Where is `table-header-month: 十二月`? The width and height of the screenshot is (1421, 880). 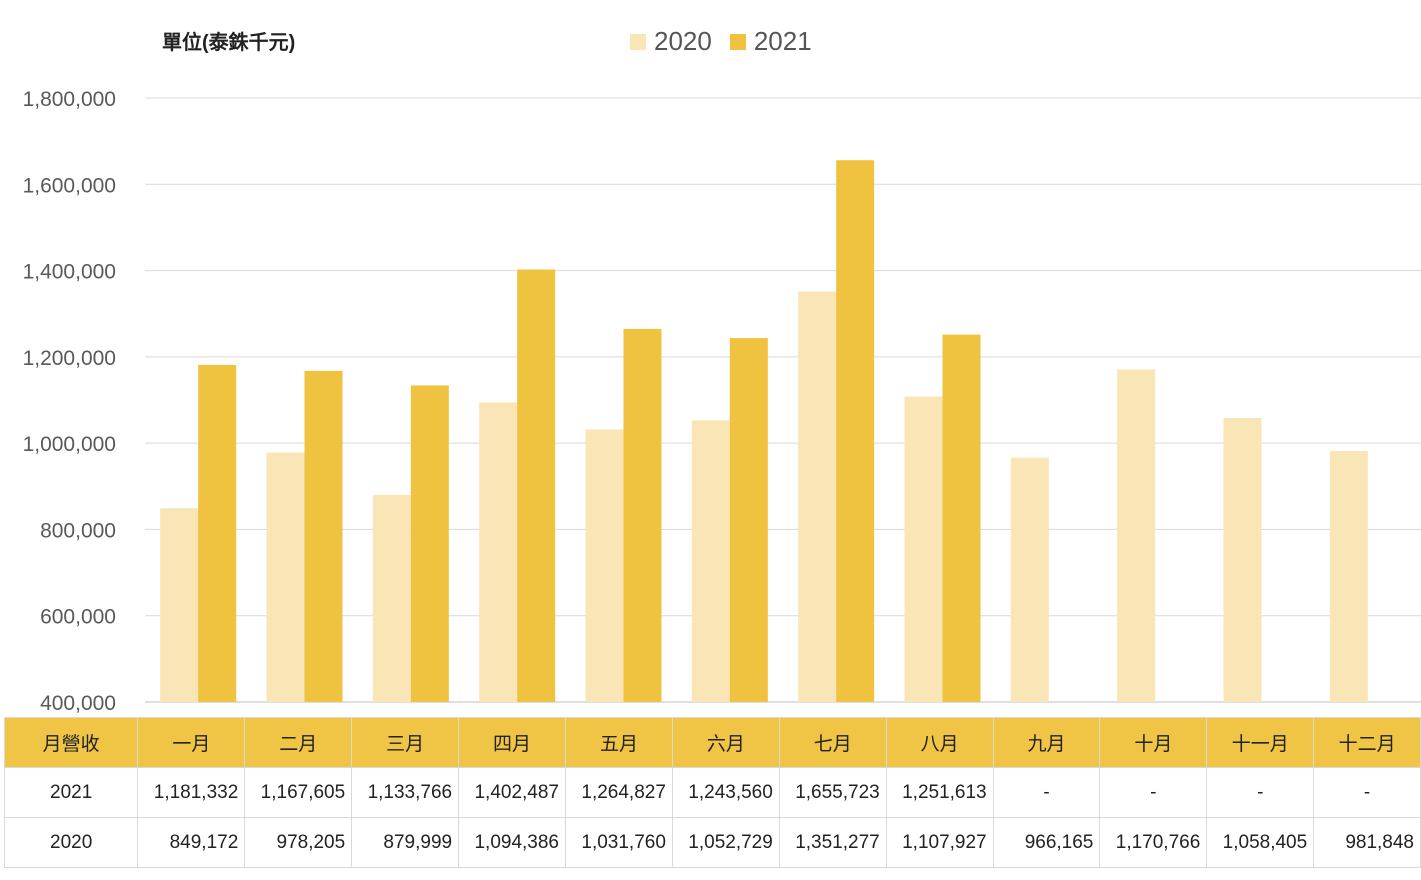 table-header-month: 十二月 is located at coordinates (1367, 742).